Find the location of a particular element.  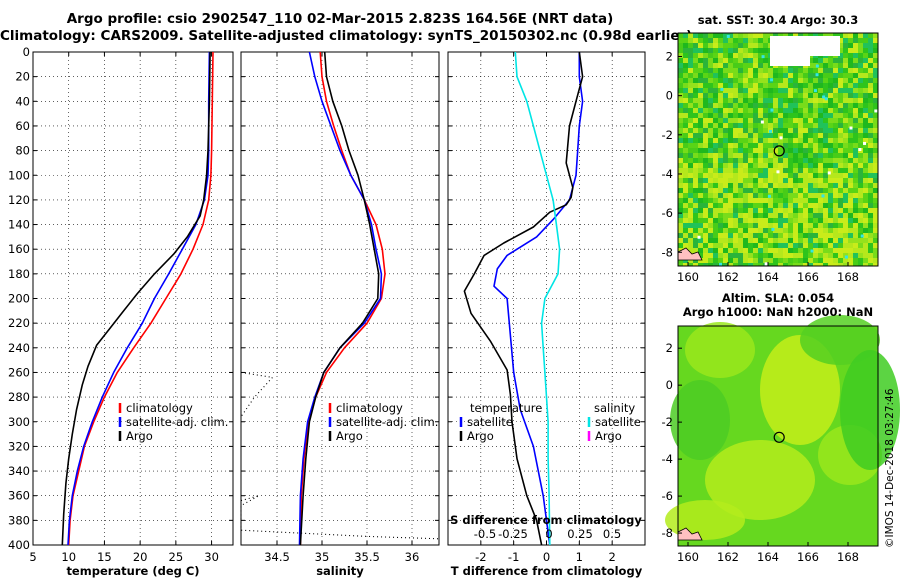

map-title: sat. SST: 30.4 Argo: 30.3 is located at coordinates (778, 20).